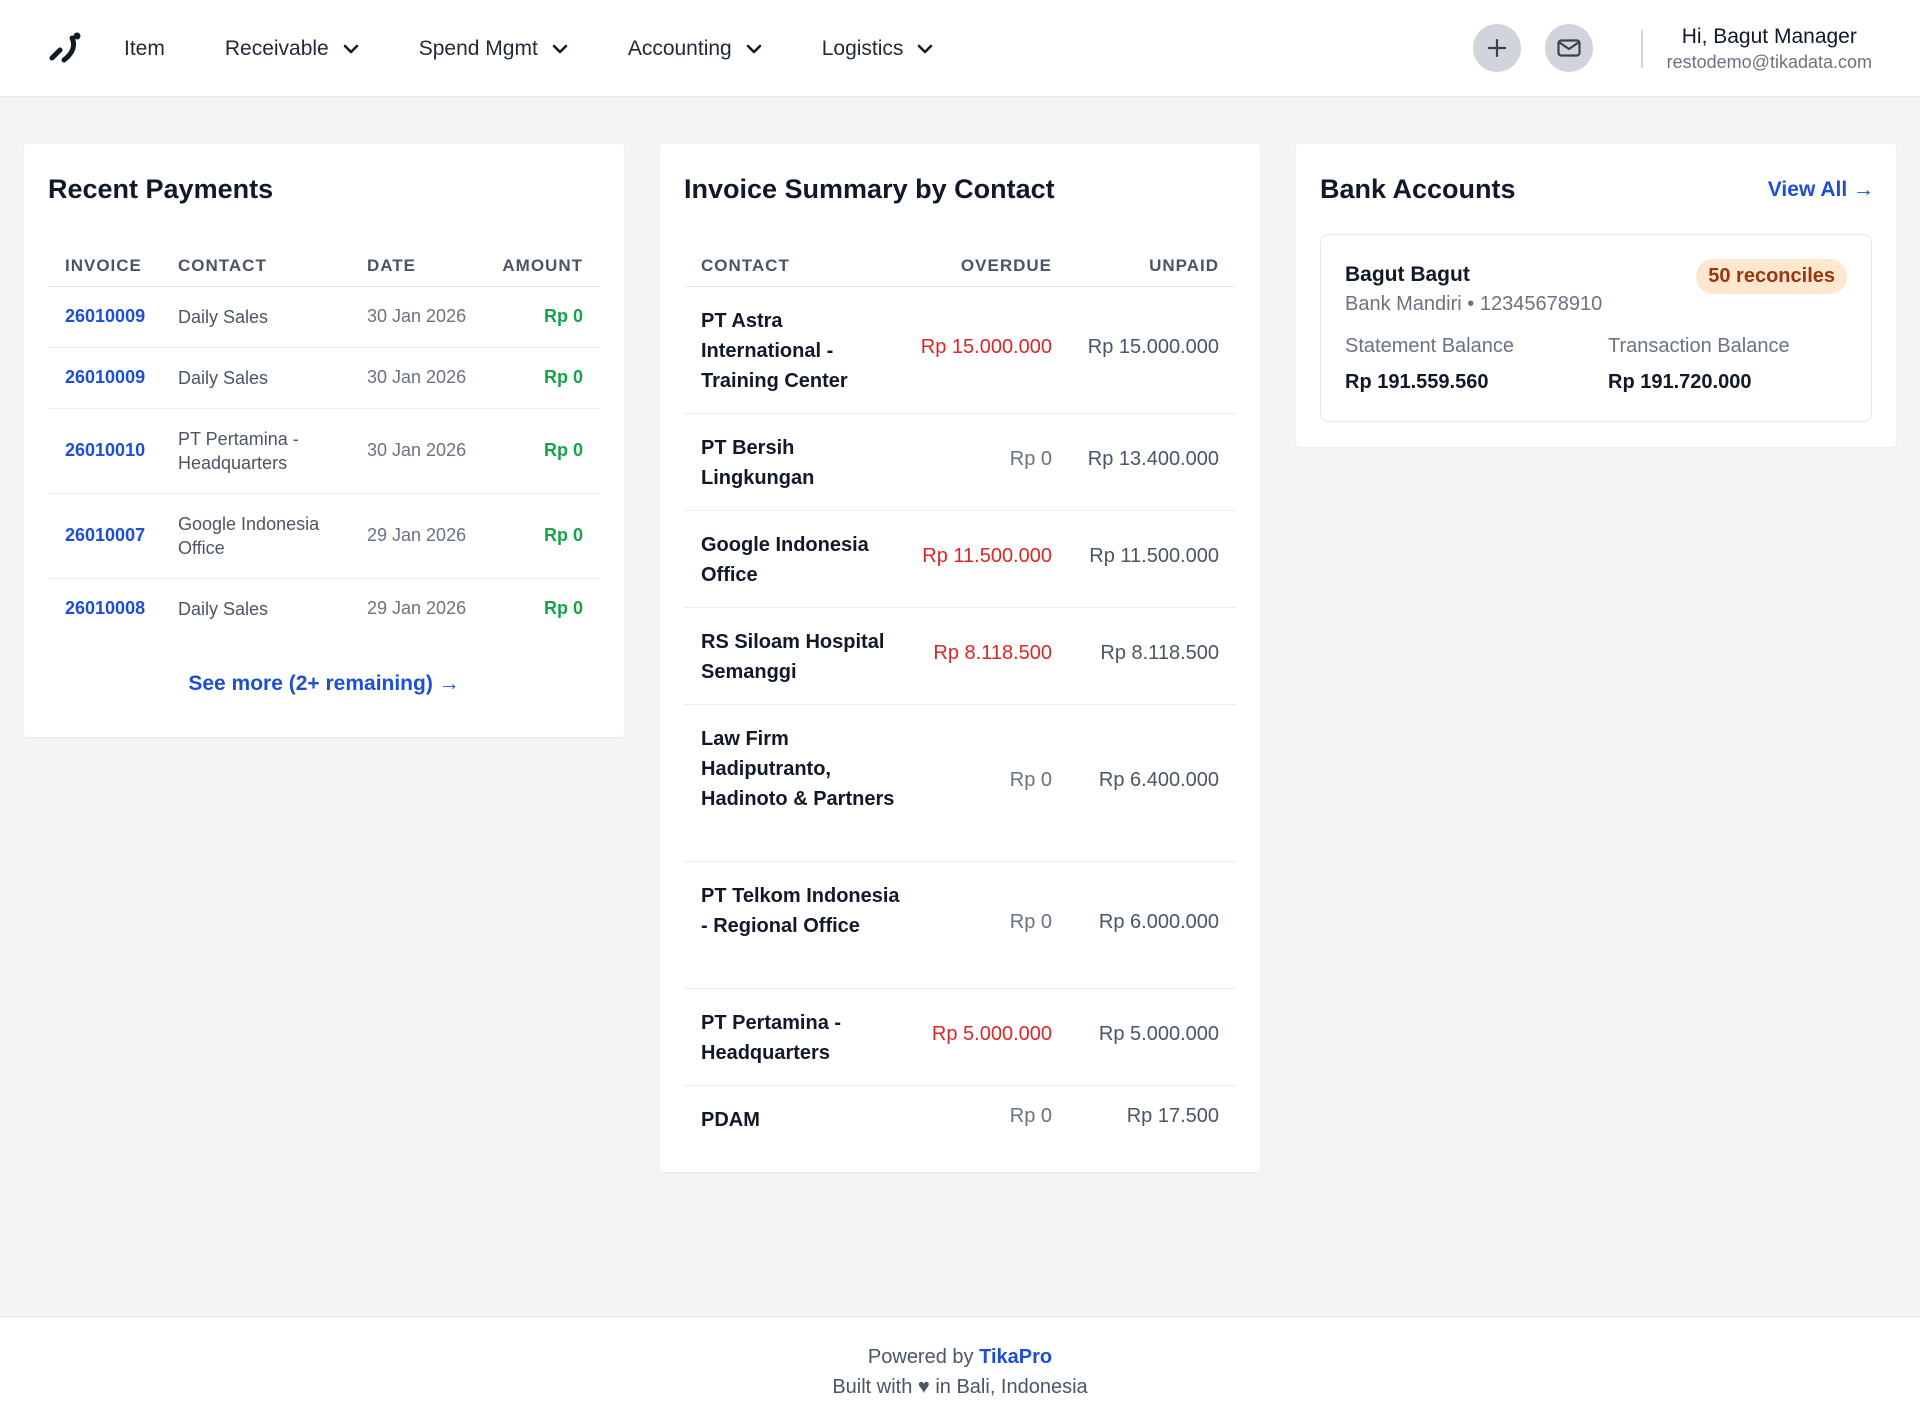 This screenshot has height=1425, width=1920. I want to click on view-all-link: View All →, so click(1820, 189).